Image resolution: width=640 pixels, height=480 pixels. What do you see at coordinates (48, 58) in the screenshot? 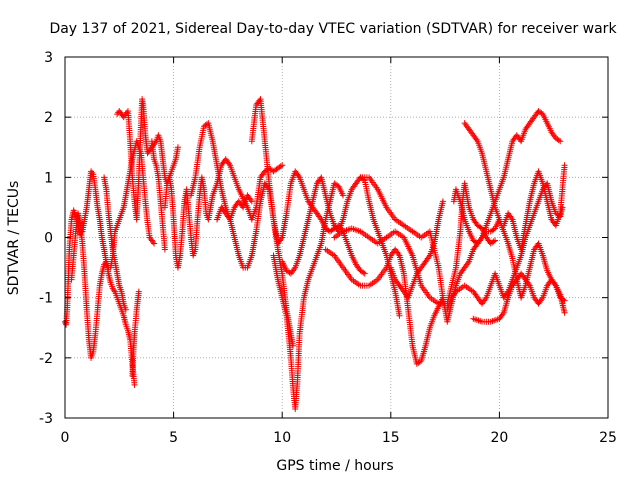
I see `y-tick-label: 3` at bounding box center [48, 58].